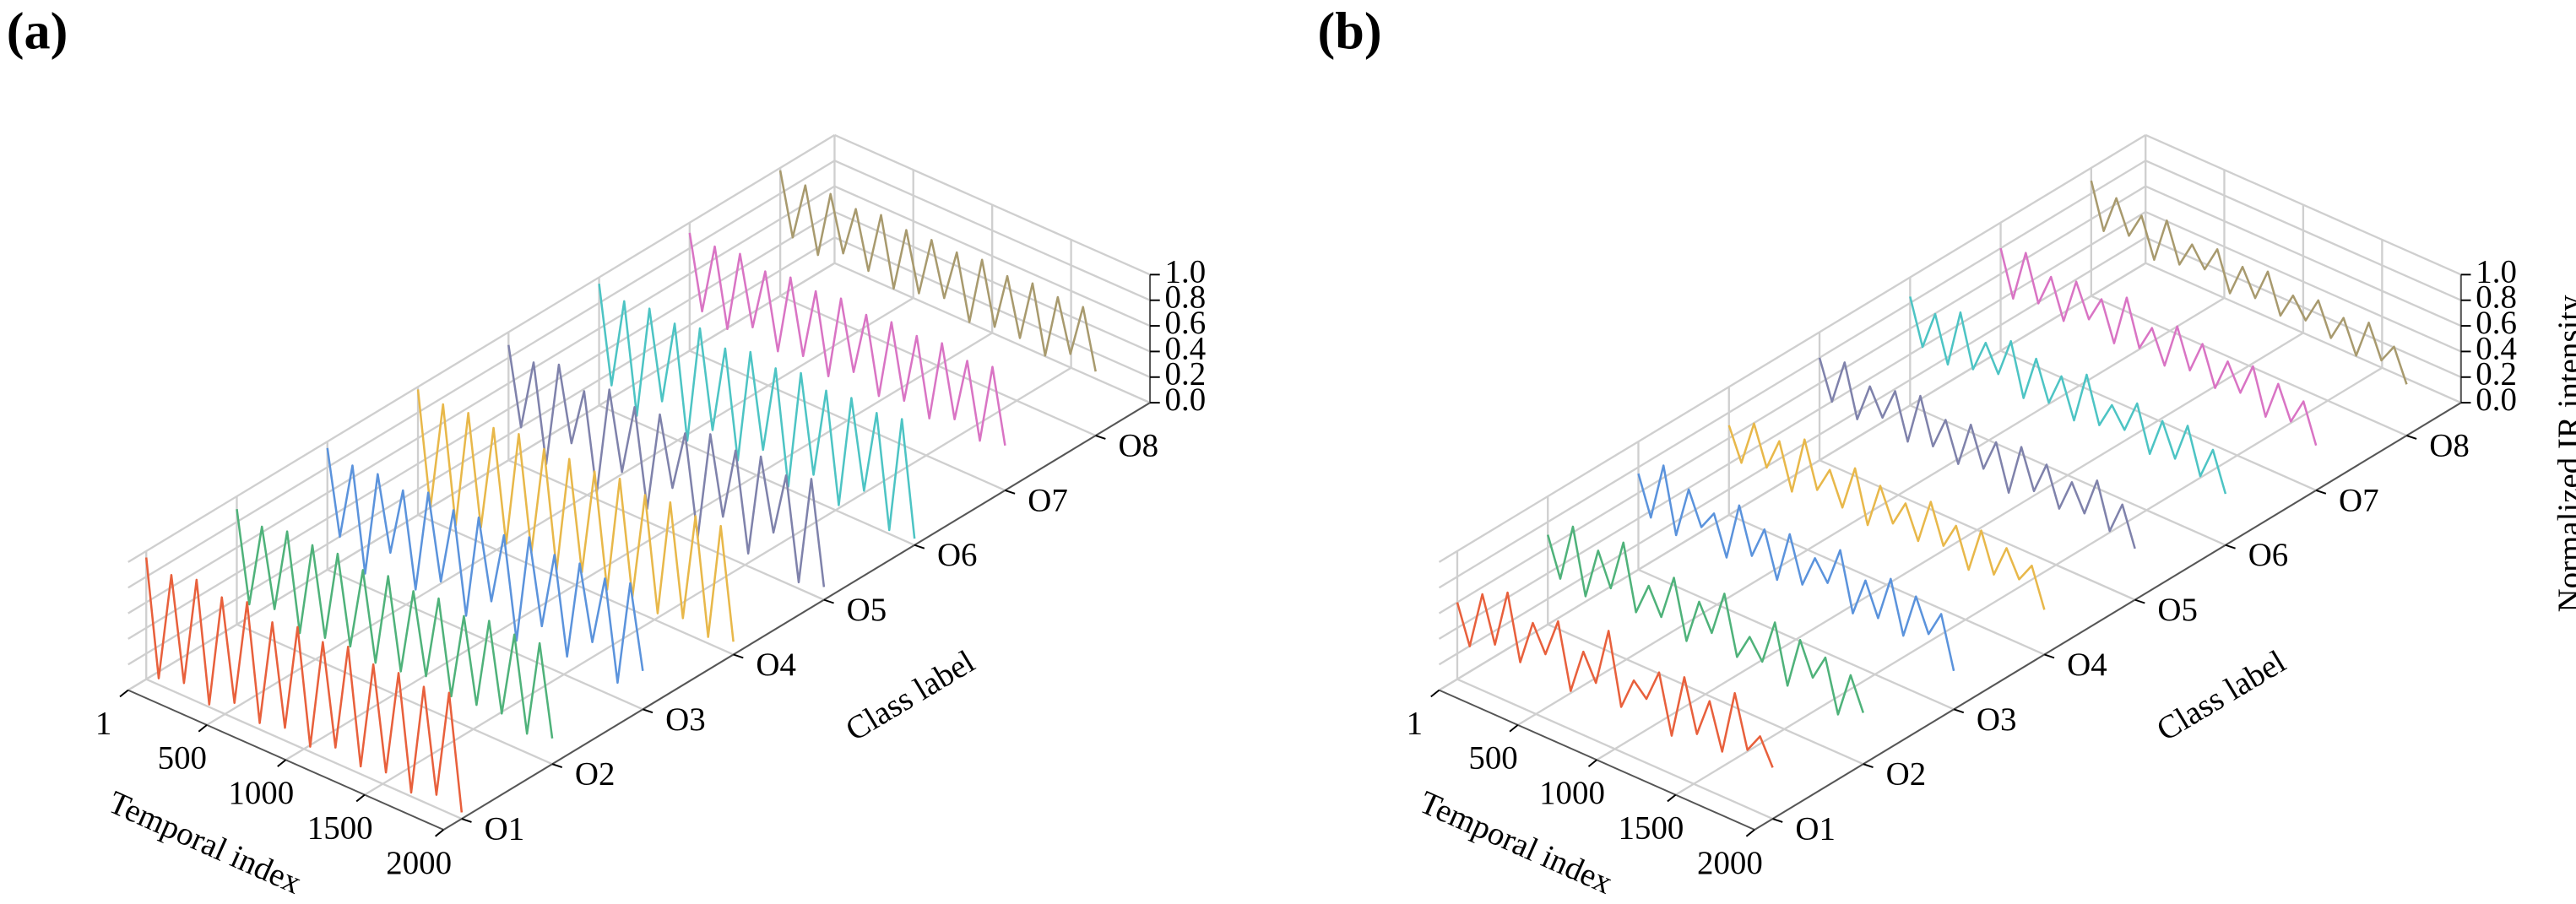  I want to click on panel-title: (a), so click(37, 31).